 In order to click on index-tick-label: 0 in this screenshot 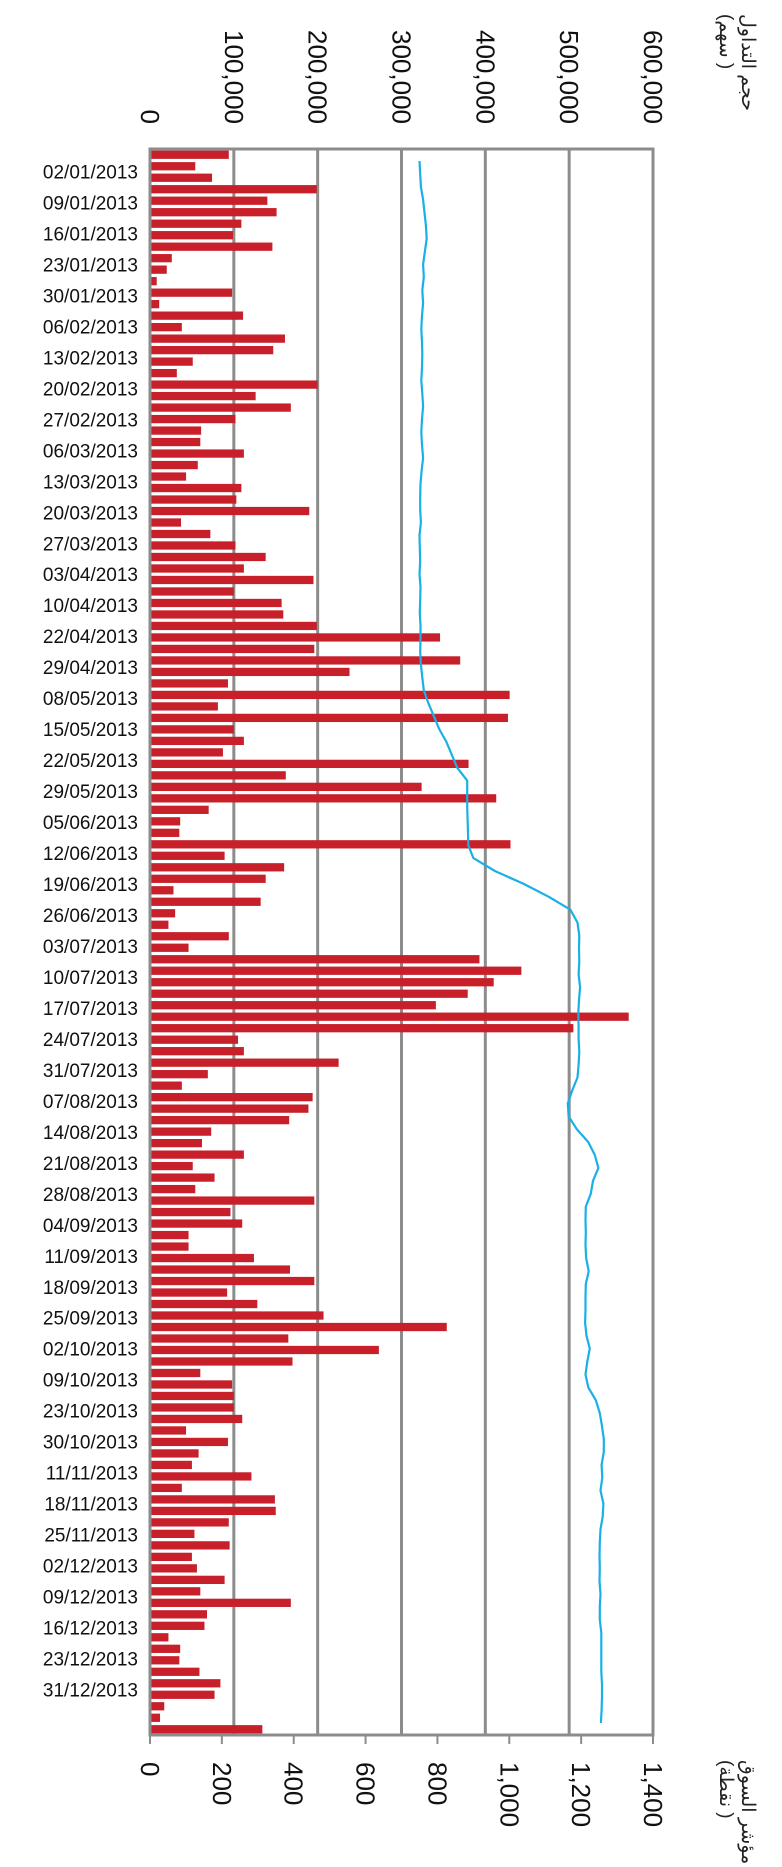, I will do `click(150, 1769)`.